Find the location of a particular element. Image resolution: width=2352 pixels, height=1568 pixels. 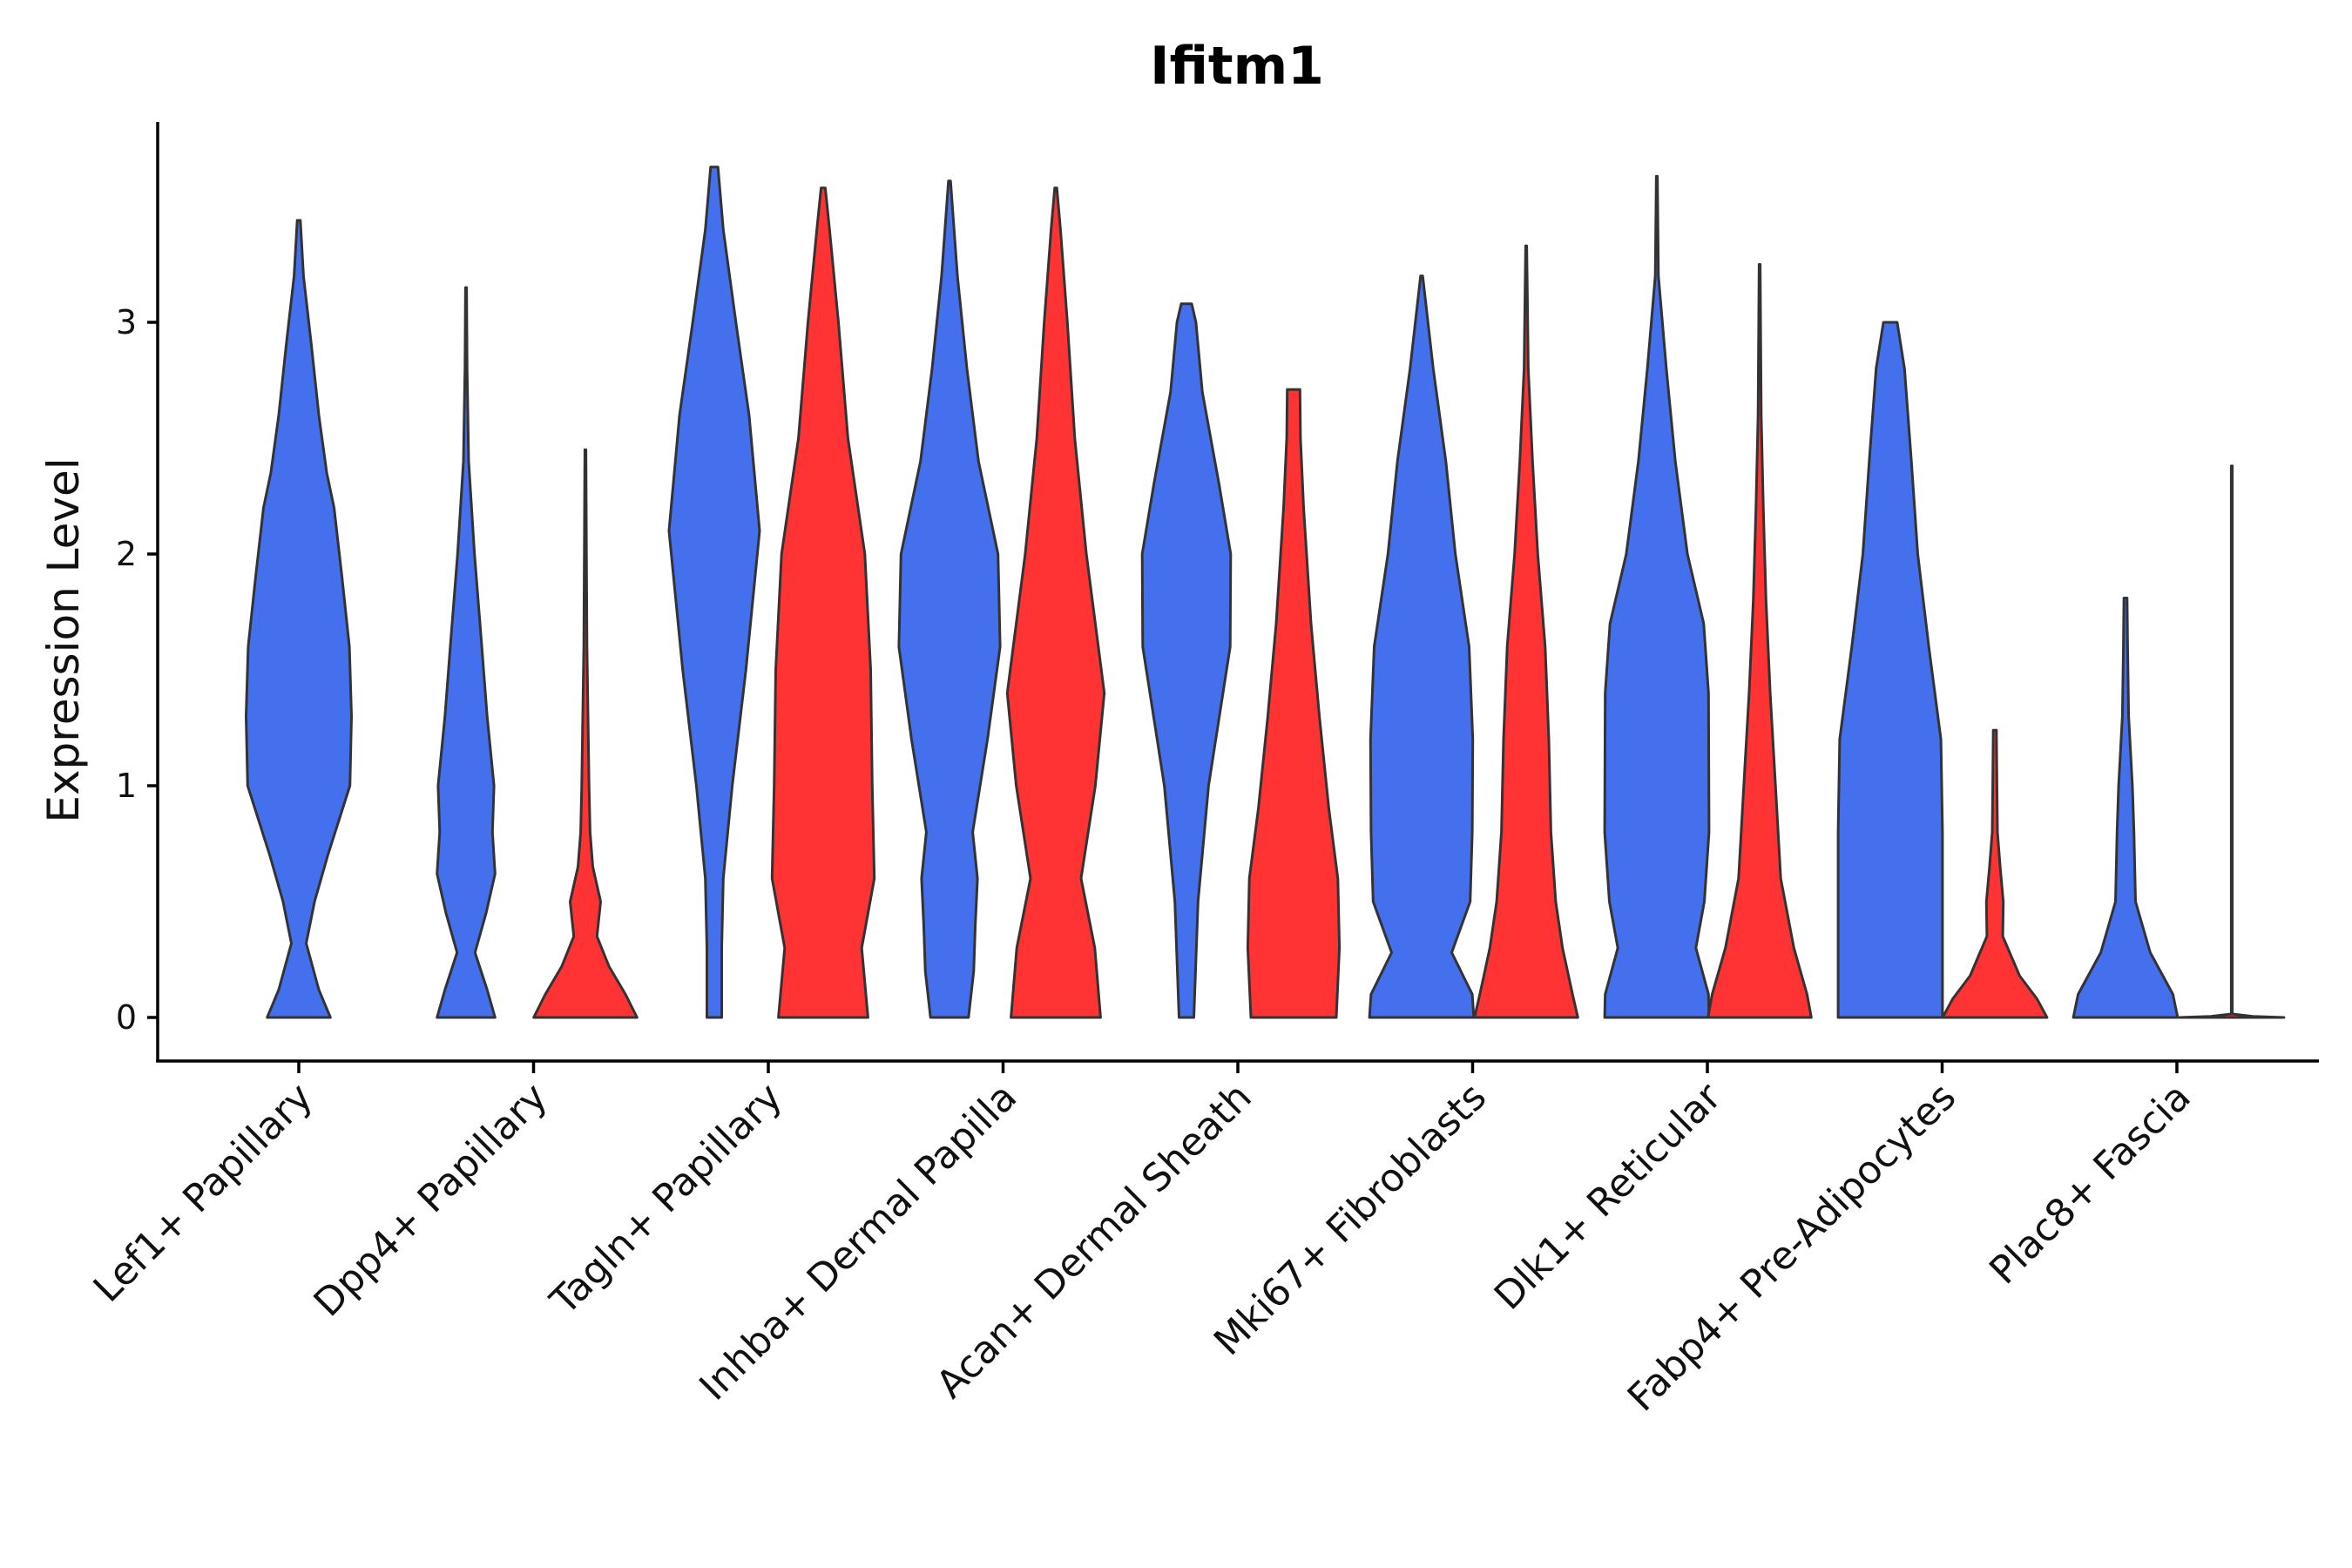

y-tick-label-0: 0 is located at coordinates (126, 1017).